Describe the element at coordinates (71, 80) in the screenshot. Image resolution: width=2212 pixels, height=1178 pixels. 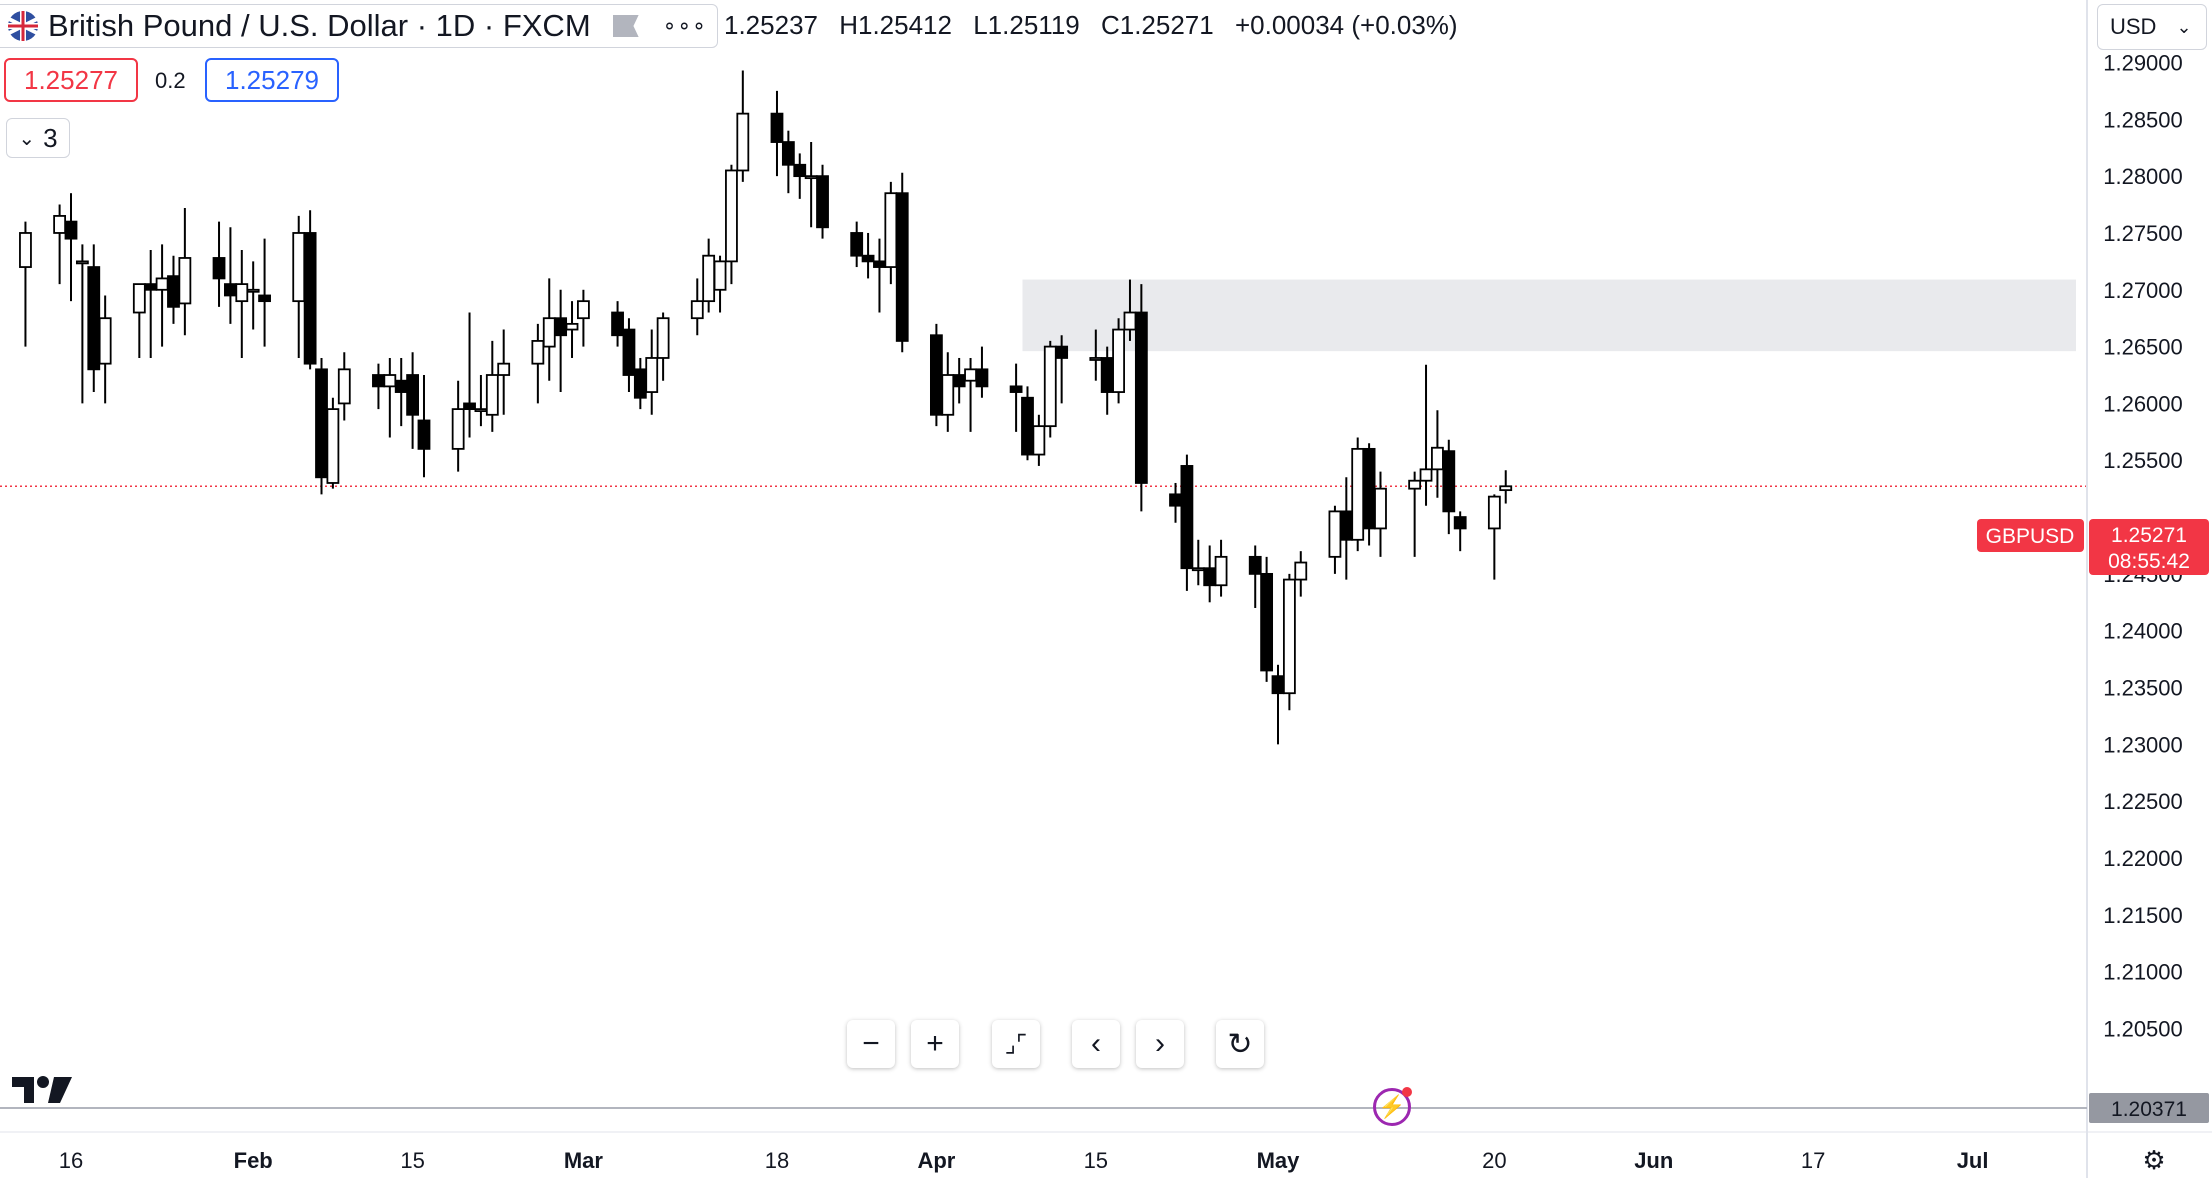
I see `sell-button: 1.25277` at that location.